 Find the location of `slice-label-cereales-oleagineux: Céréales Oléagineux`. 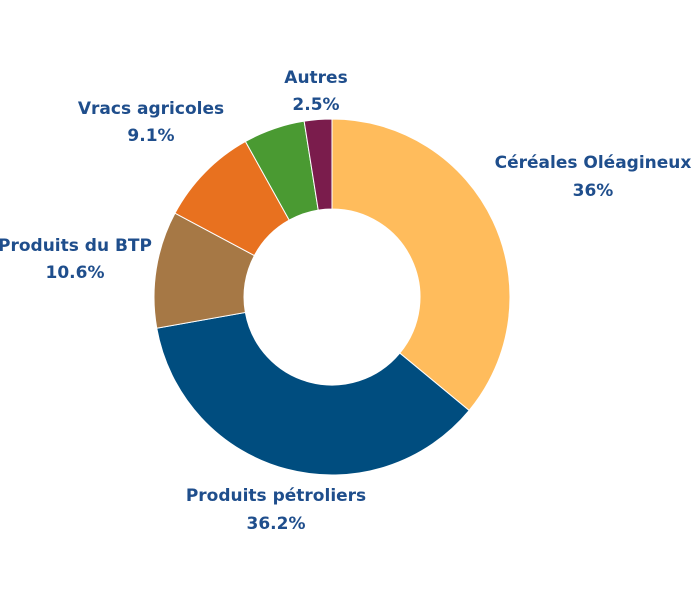

slice-label-cereales-oleagineux: Céréales Oléagineux is located at coordinates (593, 163).